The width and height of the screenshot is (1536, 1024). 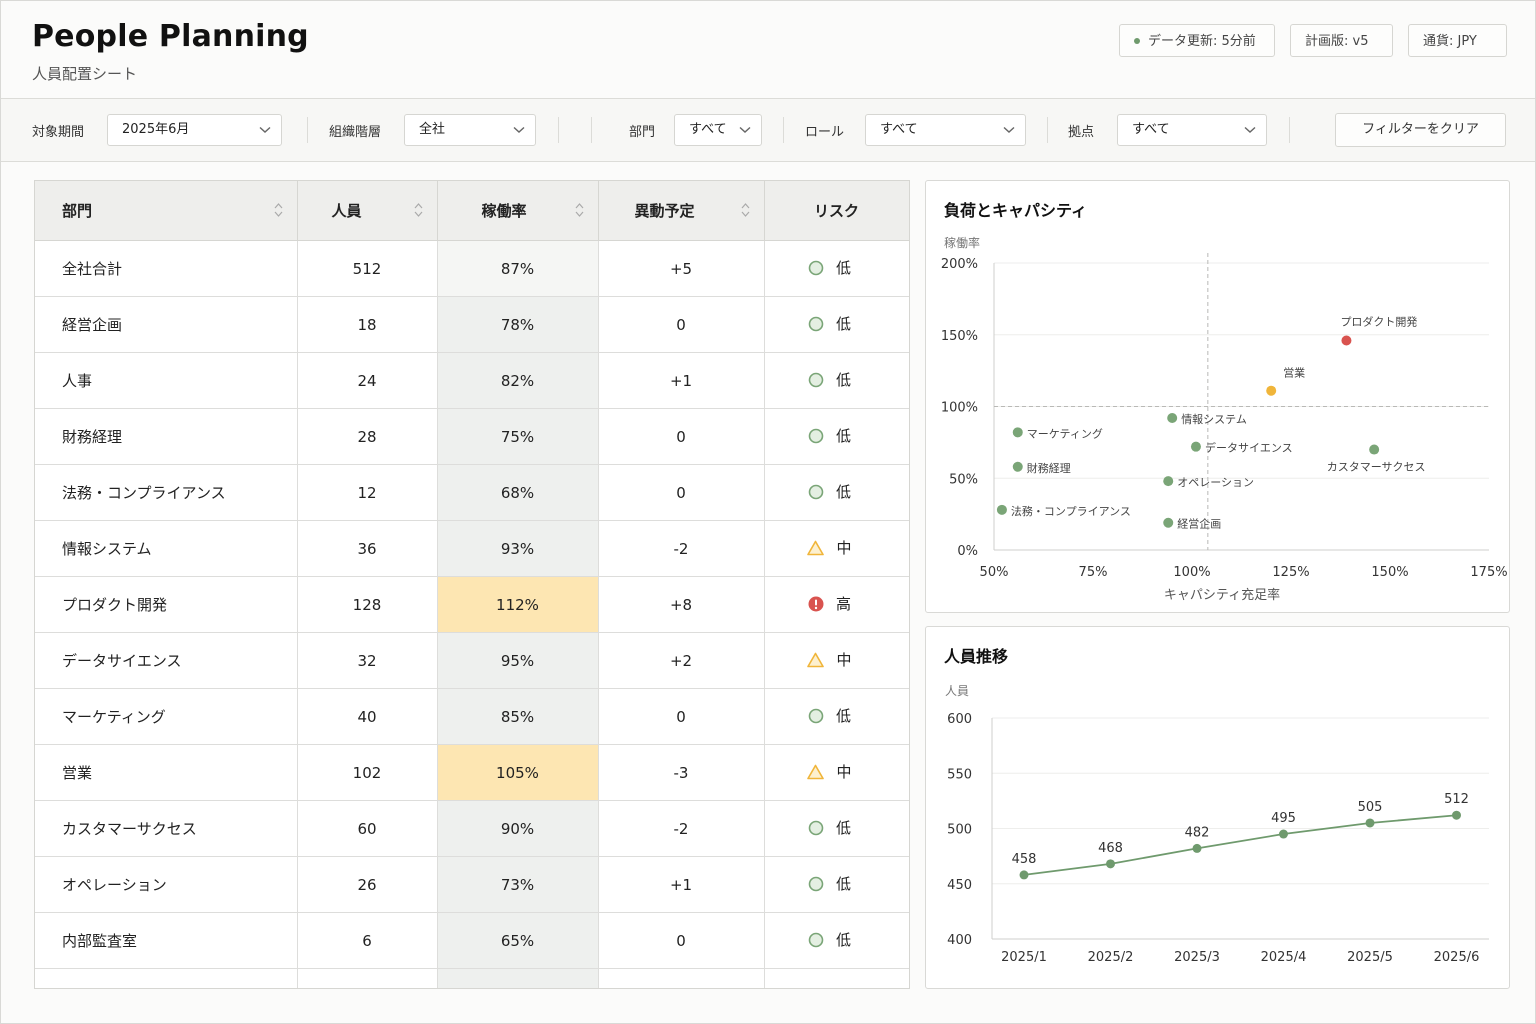 What do you see at coordinates (518, 492) in the screenshot?
I see `cell-utilization: 68%` at bounding box center [518, 492].